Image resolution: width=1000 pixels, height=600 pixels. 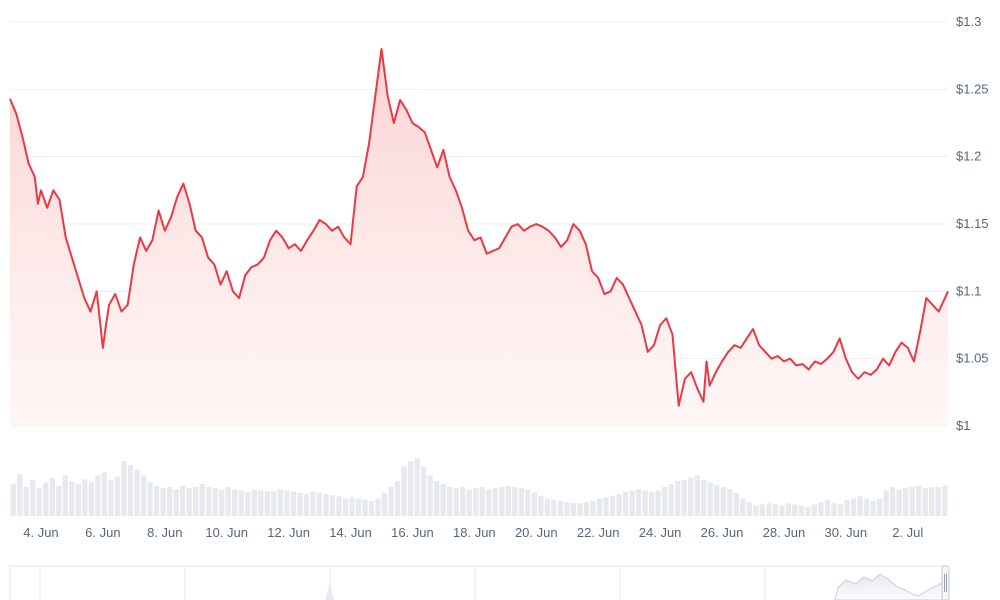 What do you see at coordinates (968, 290) in the screenshot?
I see `y-tick-label: $1.1` at bounding box center [968, 290].